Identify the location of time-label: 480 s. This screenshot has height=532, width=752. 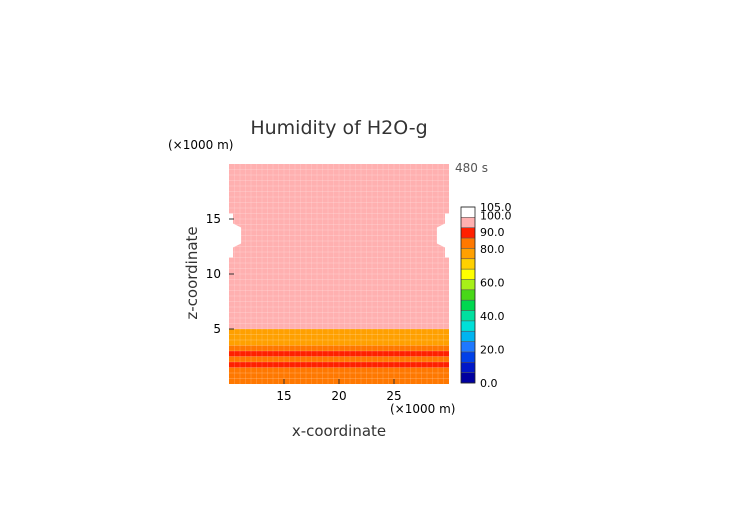
(471, 168).